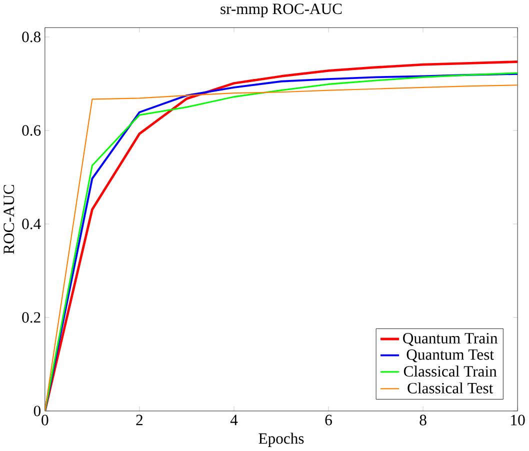  Describe the element at coordinates (518, 420) in the screenshot. I see `x-tick-label: 10` at that location.